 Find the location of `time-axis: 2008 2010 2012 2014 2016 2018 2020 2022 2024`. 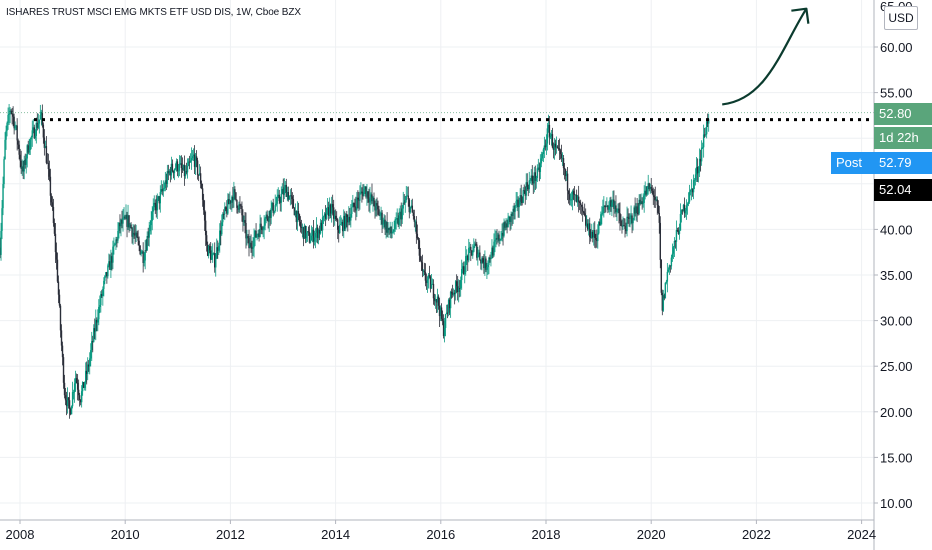

time-axis: 2008 2010 2012 2014 2016 2018 2020 2022 2024 is located at coordinates (438, 530).